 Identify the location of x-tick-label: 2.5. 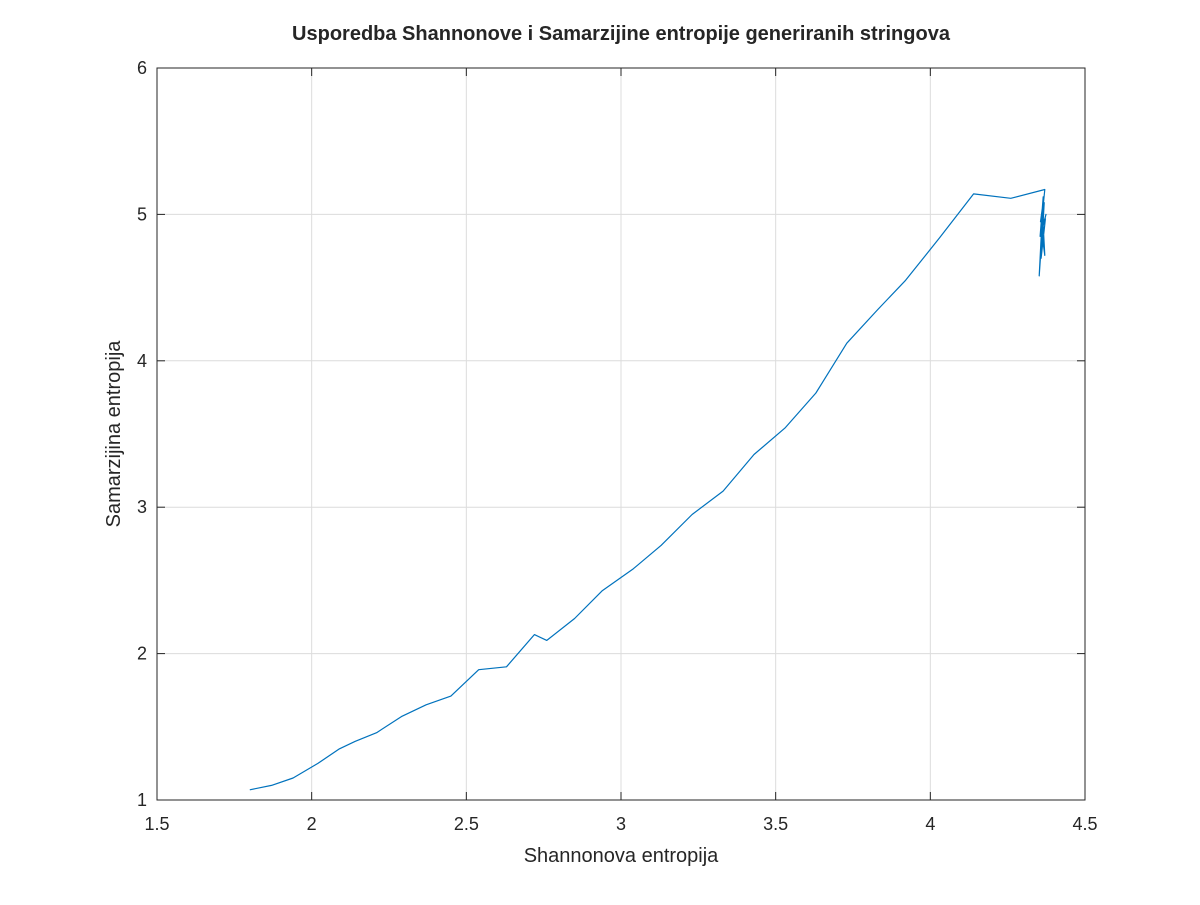
(466, 824).